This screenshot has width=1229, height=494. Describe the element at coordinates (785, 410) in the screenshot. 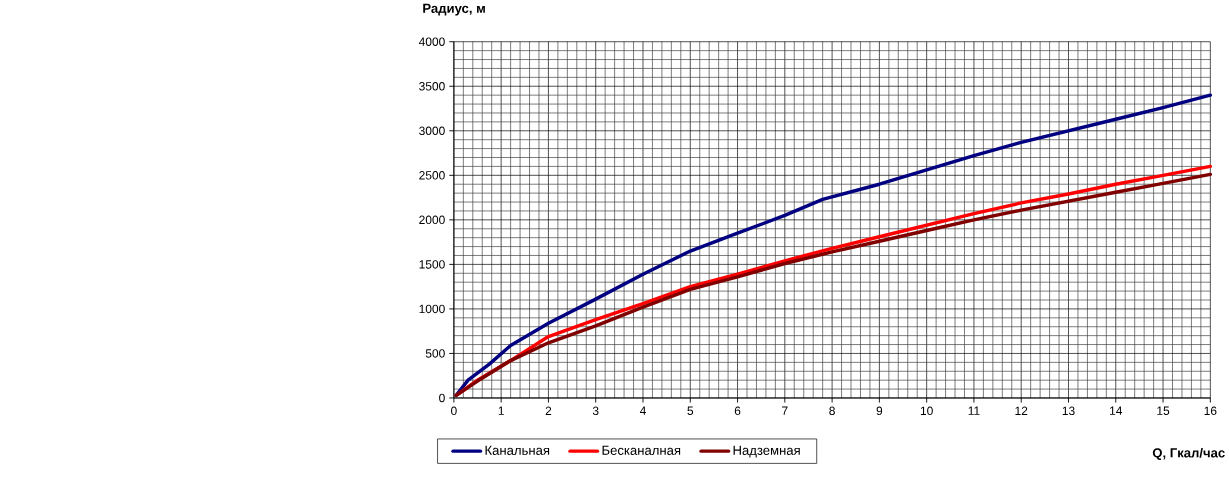

I see `x-tick-label: 7` at that location.